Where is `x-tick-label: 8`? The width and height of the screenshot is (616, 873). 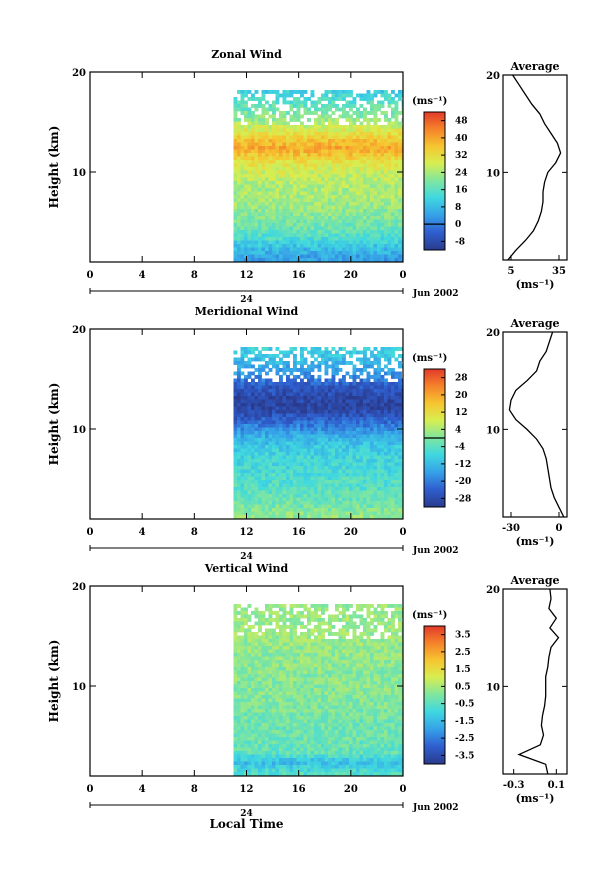 x-tick-label: 8 is located at coordinates (194, 275).